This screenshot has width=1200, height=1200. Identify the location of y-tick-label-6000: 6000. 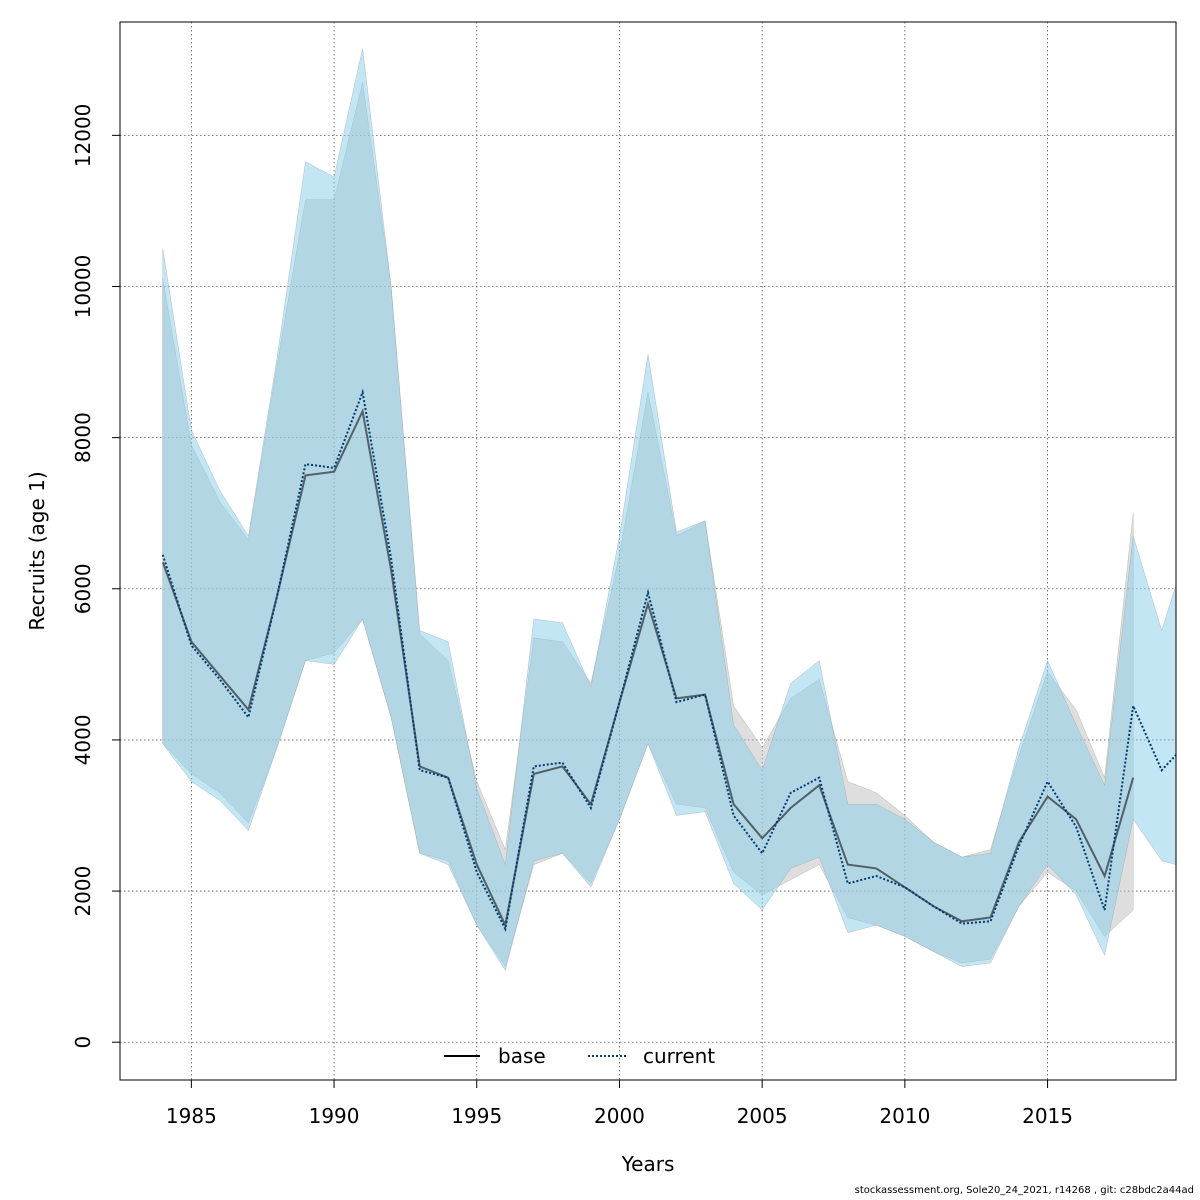
(83, 588).